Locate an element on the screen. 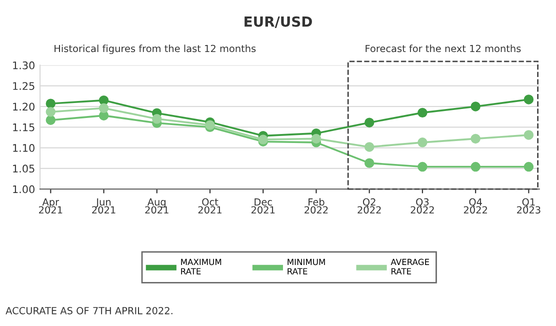 This screenshot has width=556, height=326. text: Forecast for the next 12 months is located at coordinates (443, 48).